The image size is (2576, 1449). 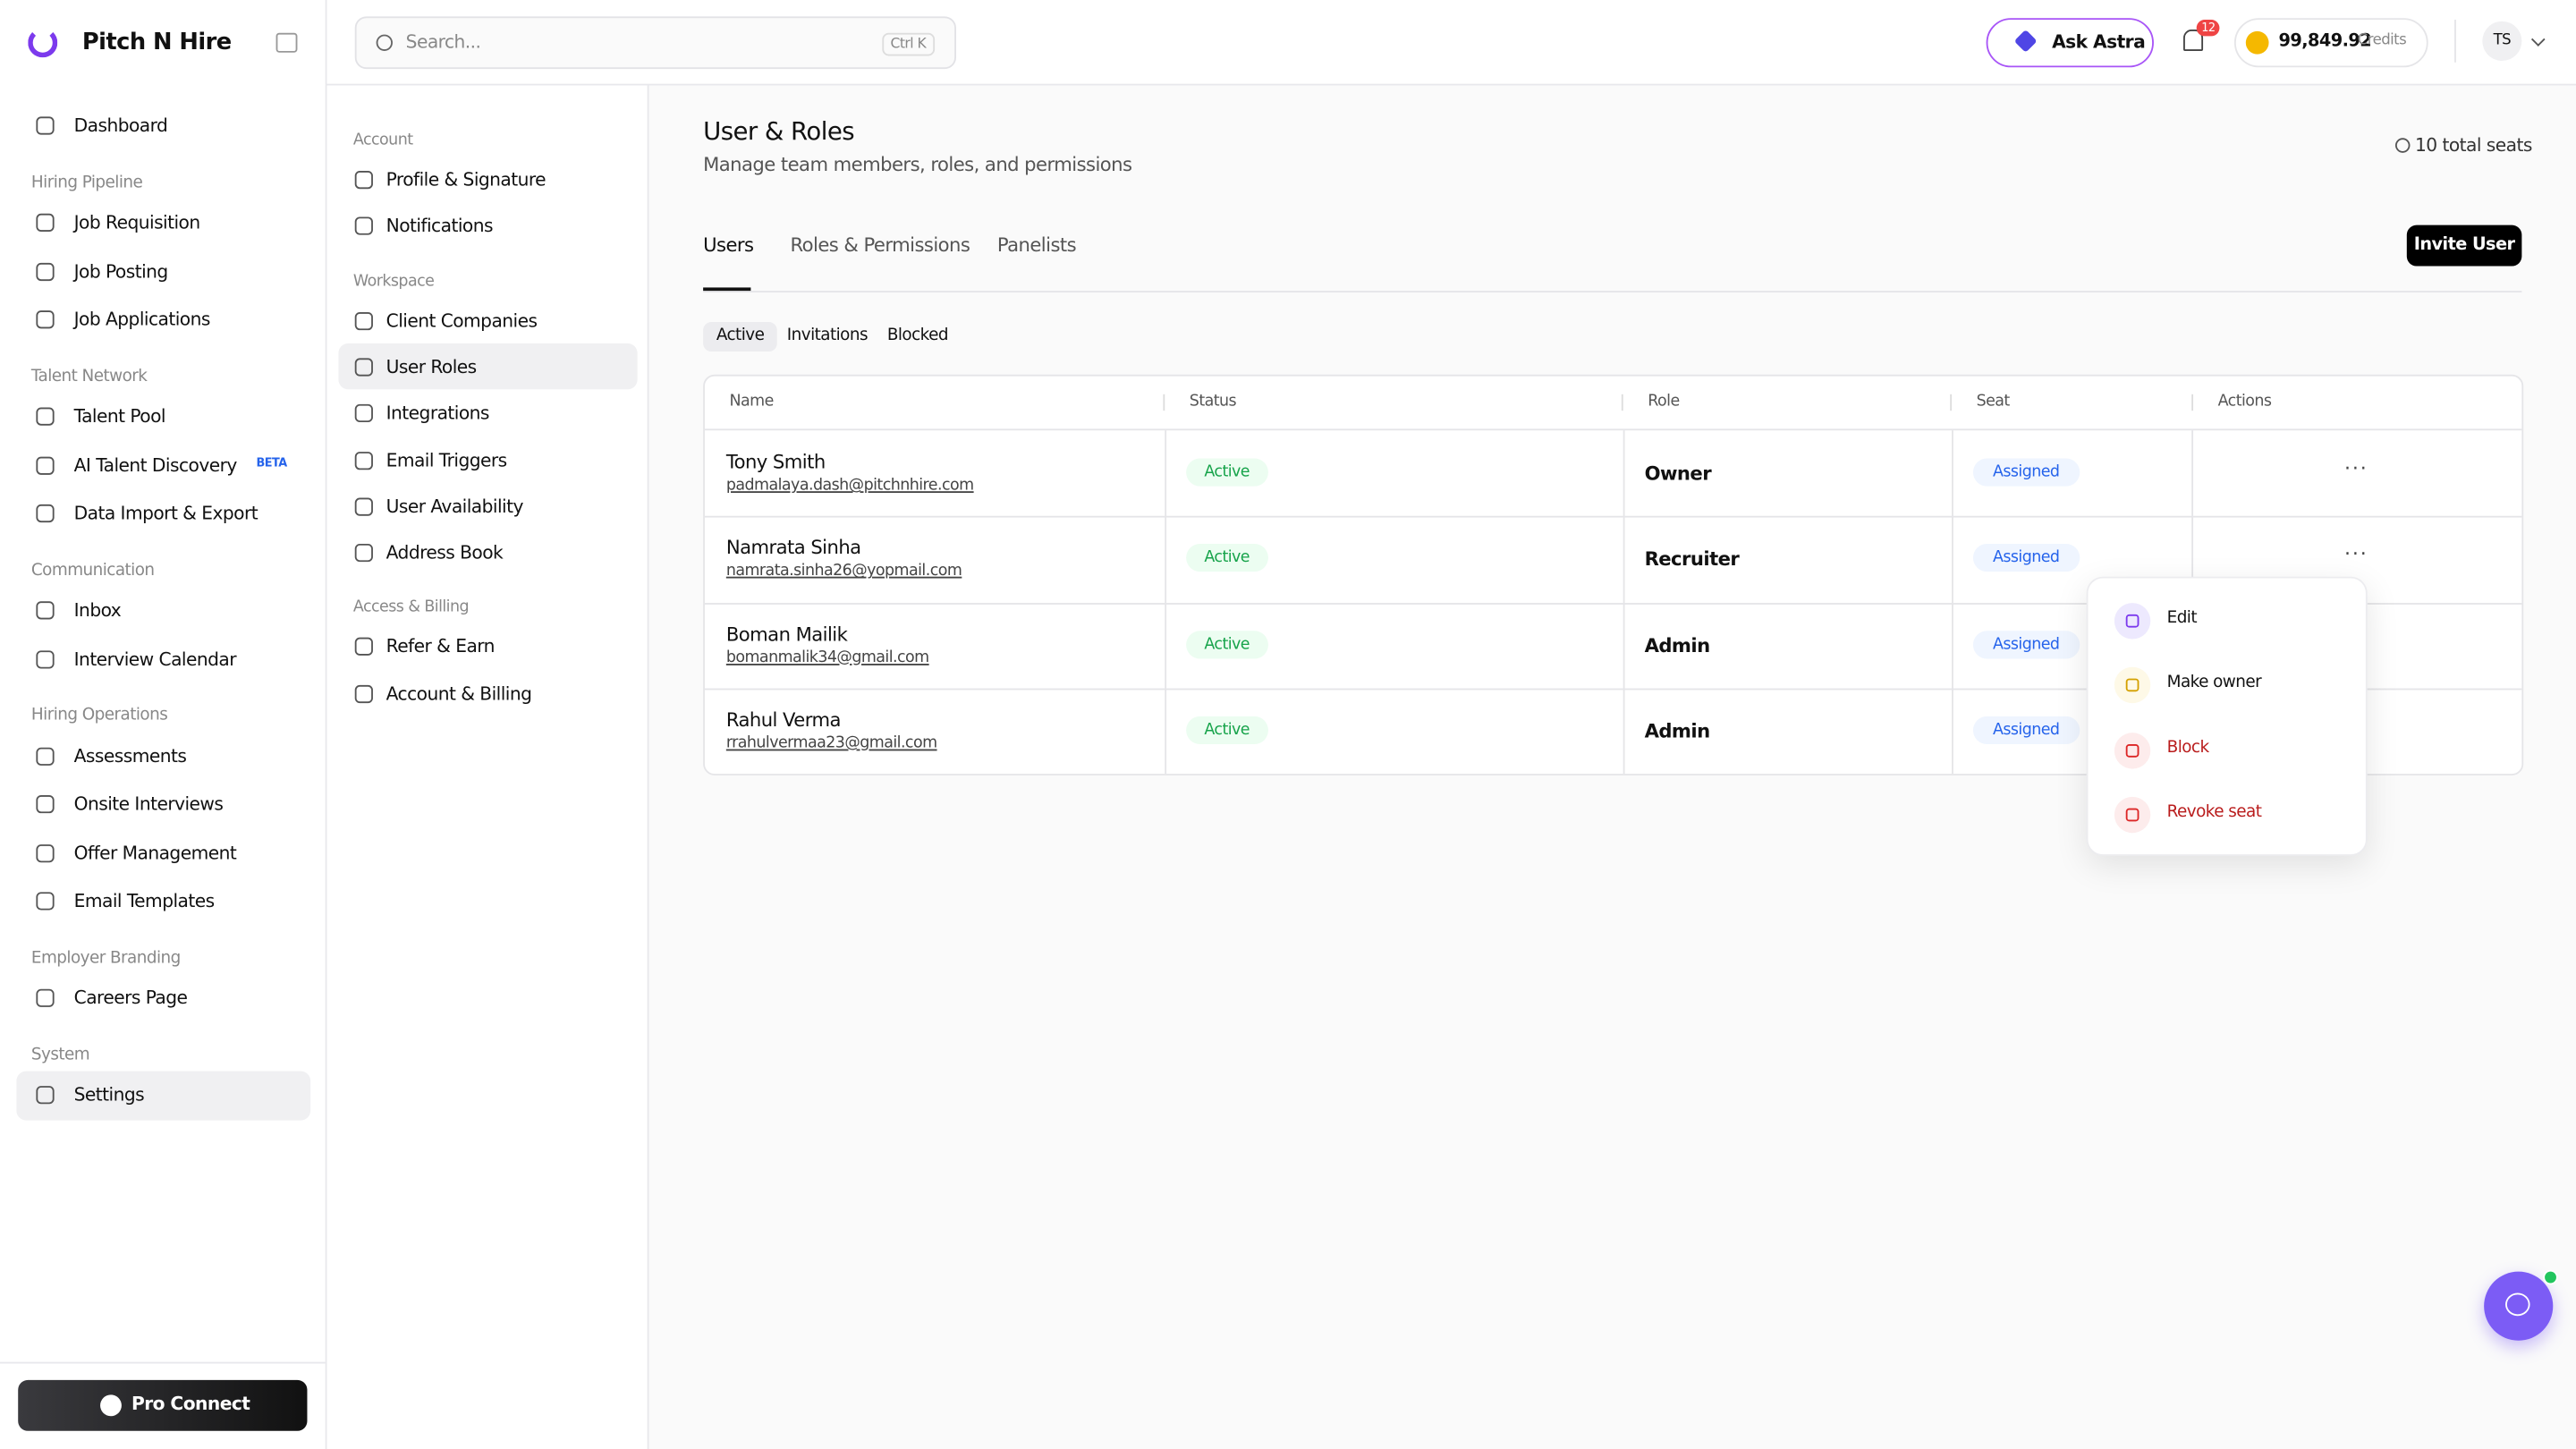 I want to click on user-email: rrahulvermaa23@gmail.com, so click(x=831, y=743).